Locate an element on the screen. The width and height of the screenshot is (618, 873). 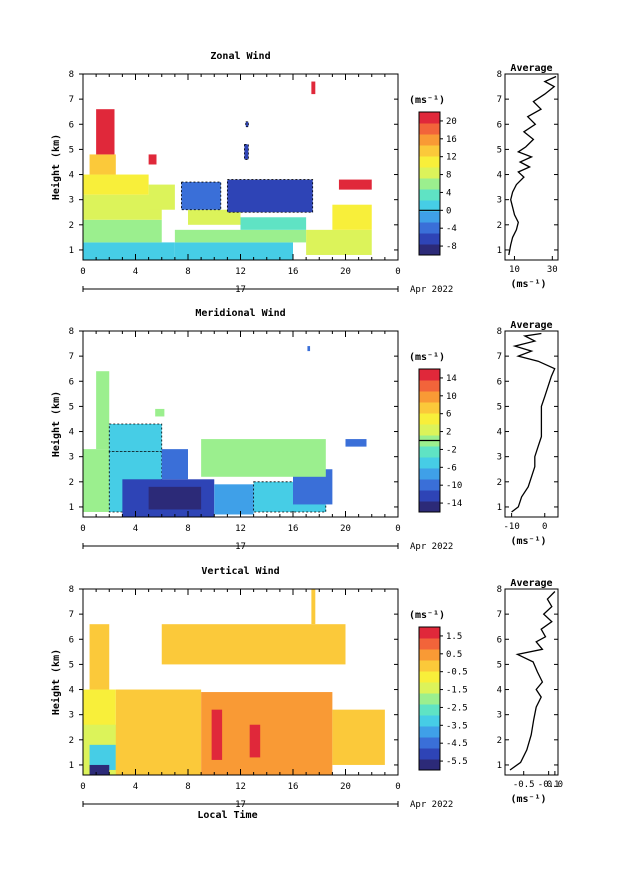
average-x-tick-label: -0.5 is located at coordinates (524, 785).